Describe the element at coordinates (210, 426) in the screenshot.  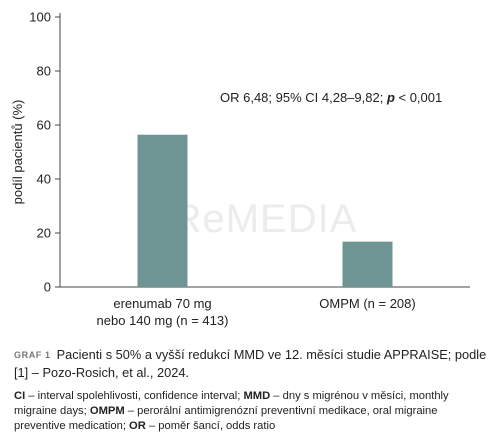
I see `note-text: – poměr šancí, odds ratio` at that location.